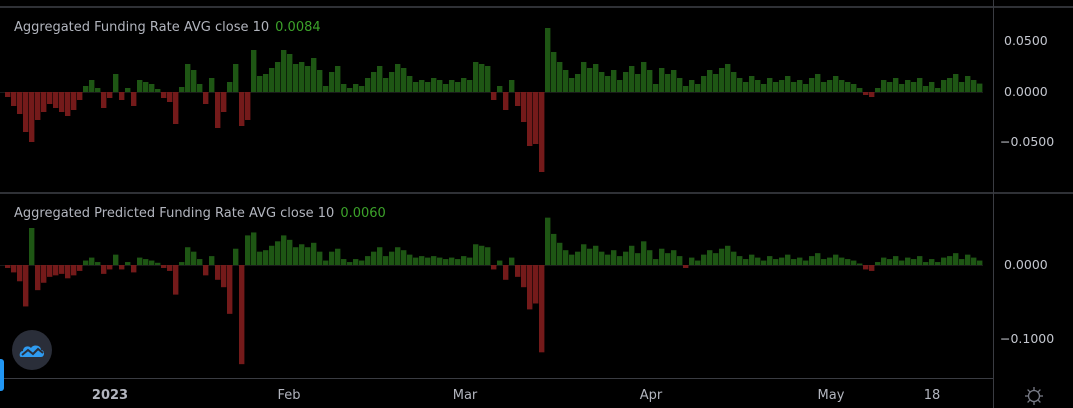  What do you see at coordinates (651, 395) in the screenshot?
I see `time-tick: Apr` at bounding box center [651, 395].